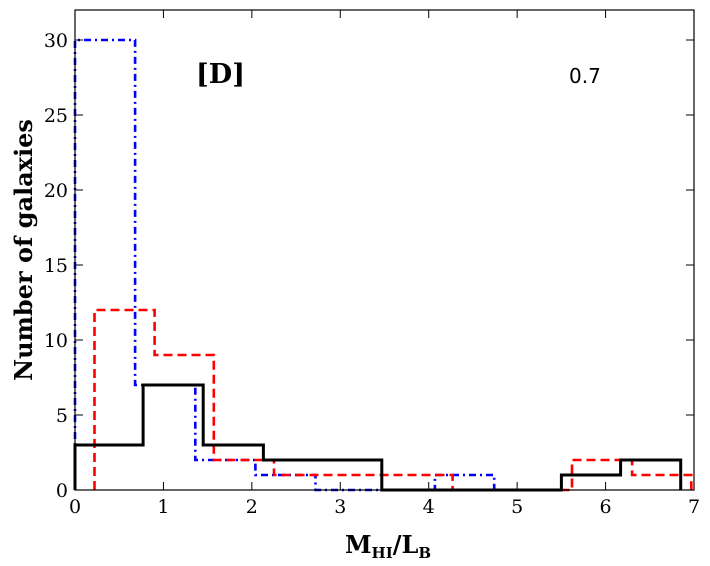 The width and height of the screenshot is (710, 566). I want to click on y-axis-label: Number of galaxies, so click(23, 250).